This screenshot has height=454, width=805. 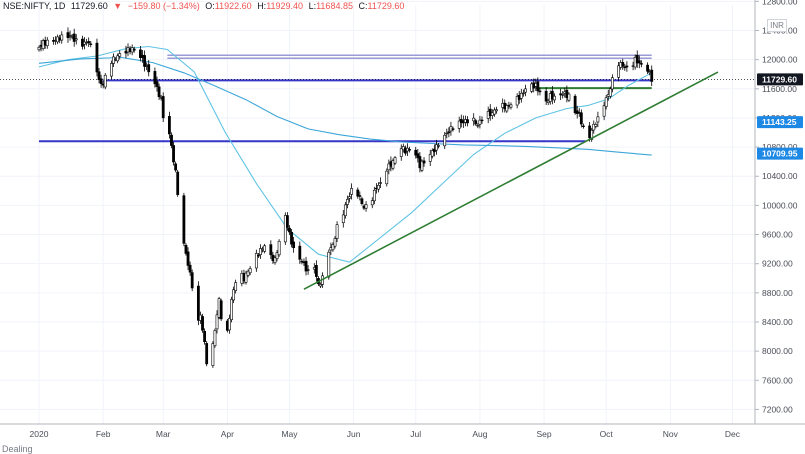 I want to click on high-value: 11929.40, so click(x=285, y=6).